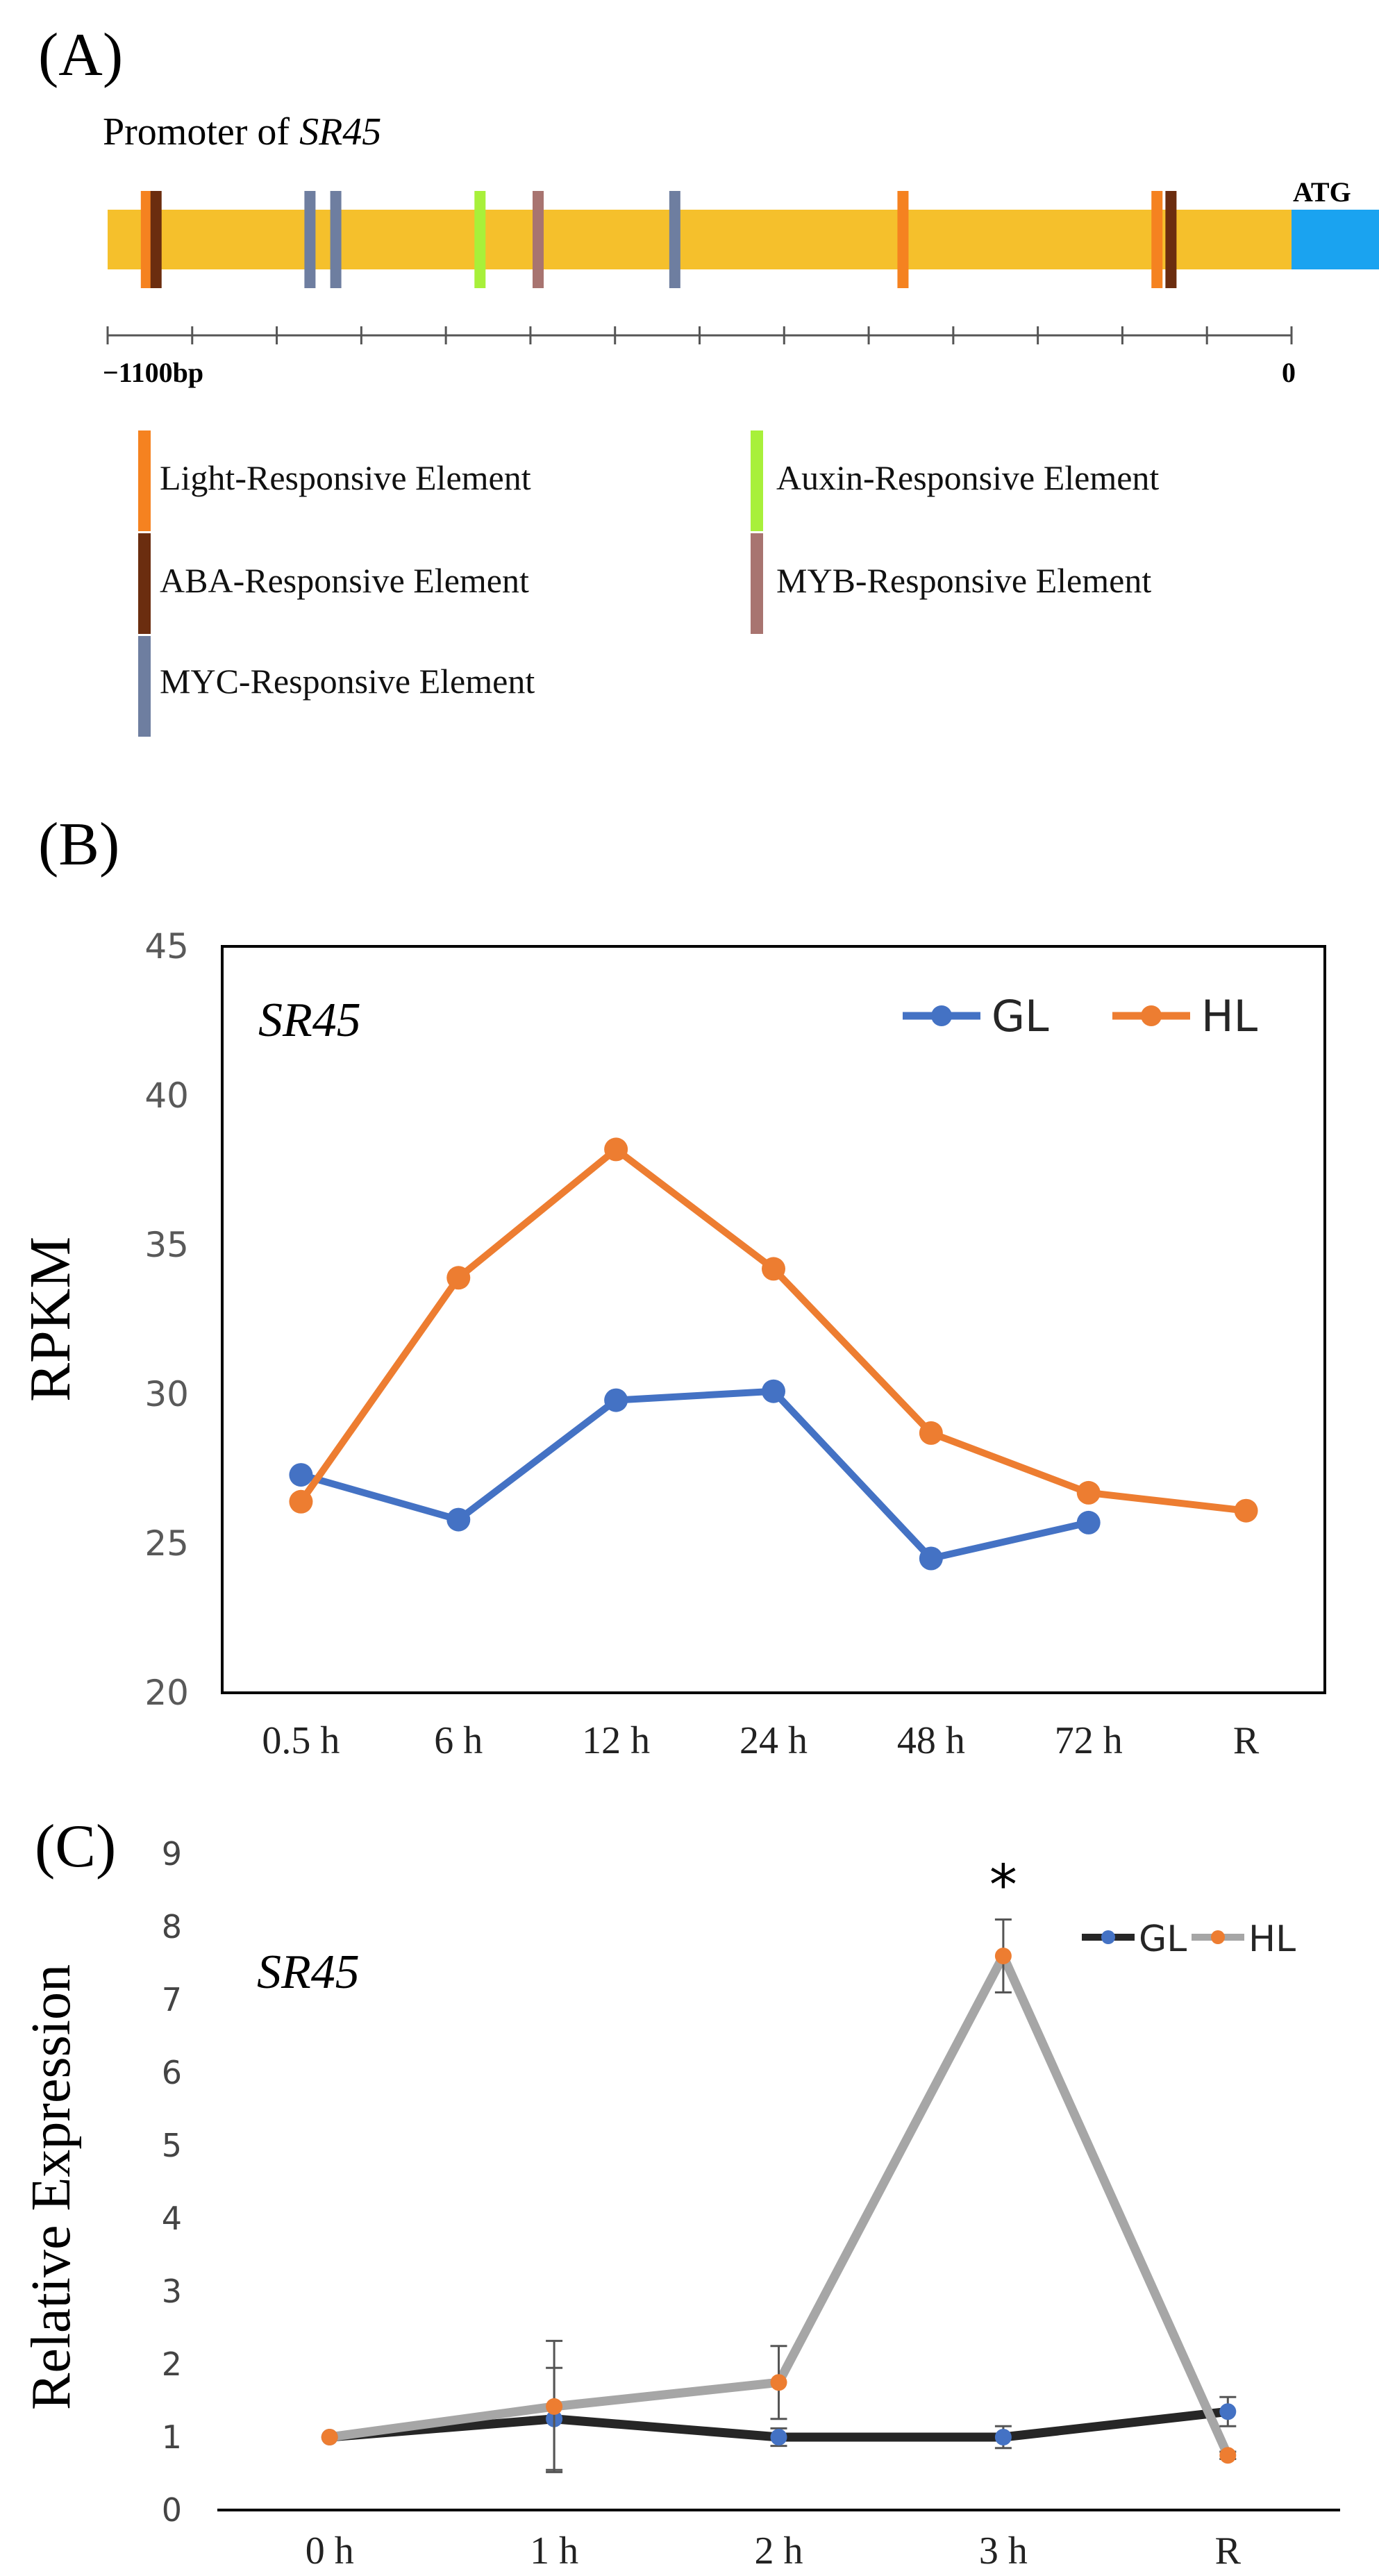 Image resolution: width=1379 pixels, height=2576 pixels. What do you see at coordinates (166, 946) in the screenshot?
I see `ytick-b-label: 45` at bounding box center [166, 946].